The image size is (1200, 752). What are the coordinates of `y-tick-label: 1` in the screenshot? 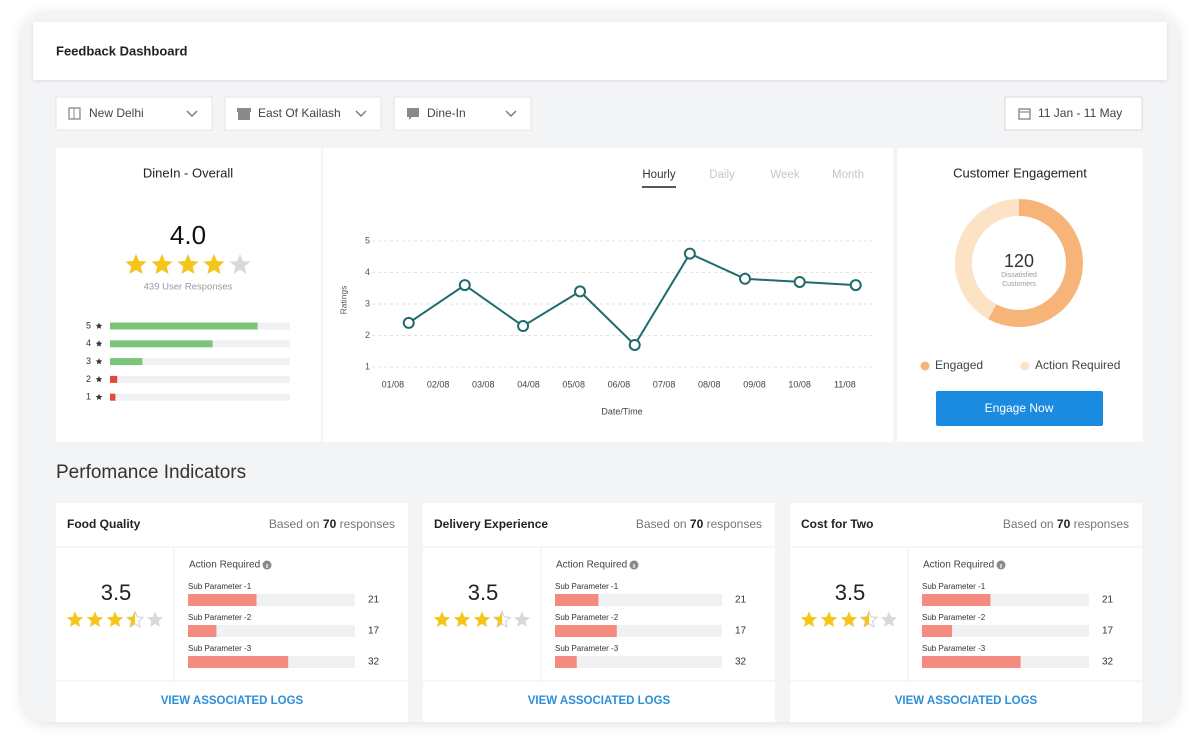 It's located at (367, 366).